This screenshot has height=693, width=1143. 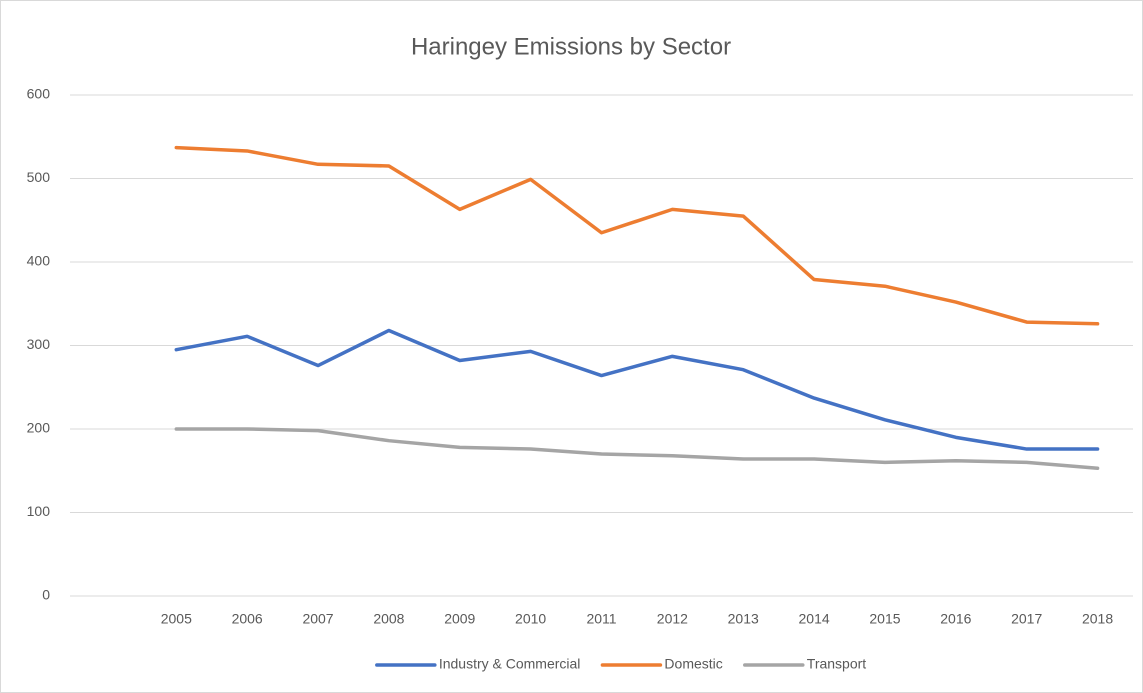 What do you see at coordinates (39, 261) in the screenshot?
I see `y-tick-label: 400` at bounding box center [39, 261].